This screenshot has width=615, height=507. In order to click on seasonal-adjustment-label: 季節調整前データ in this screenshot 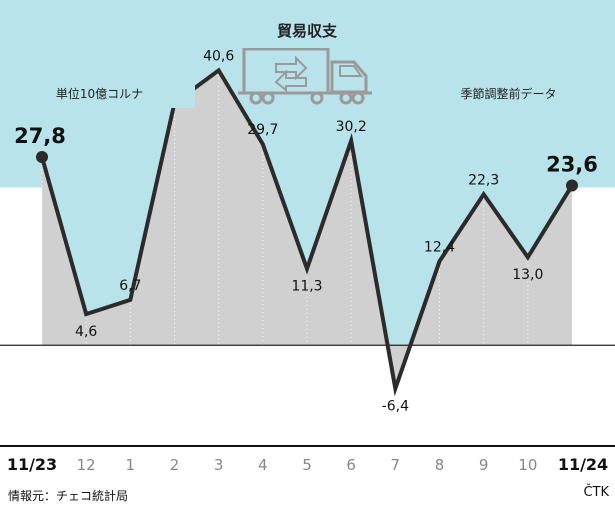, I will do `click(508, 93)`.